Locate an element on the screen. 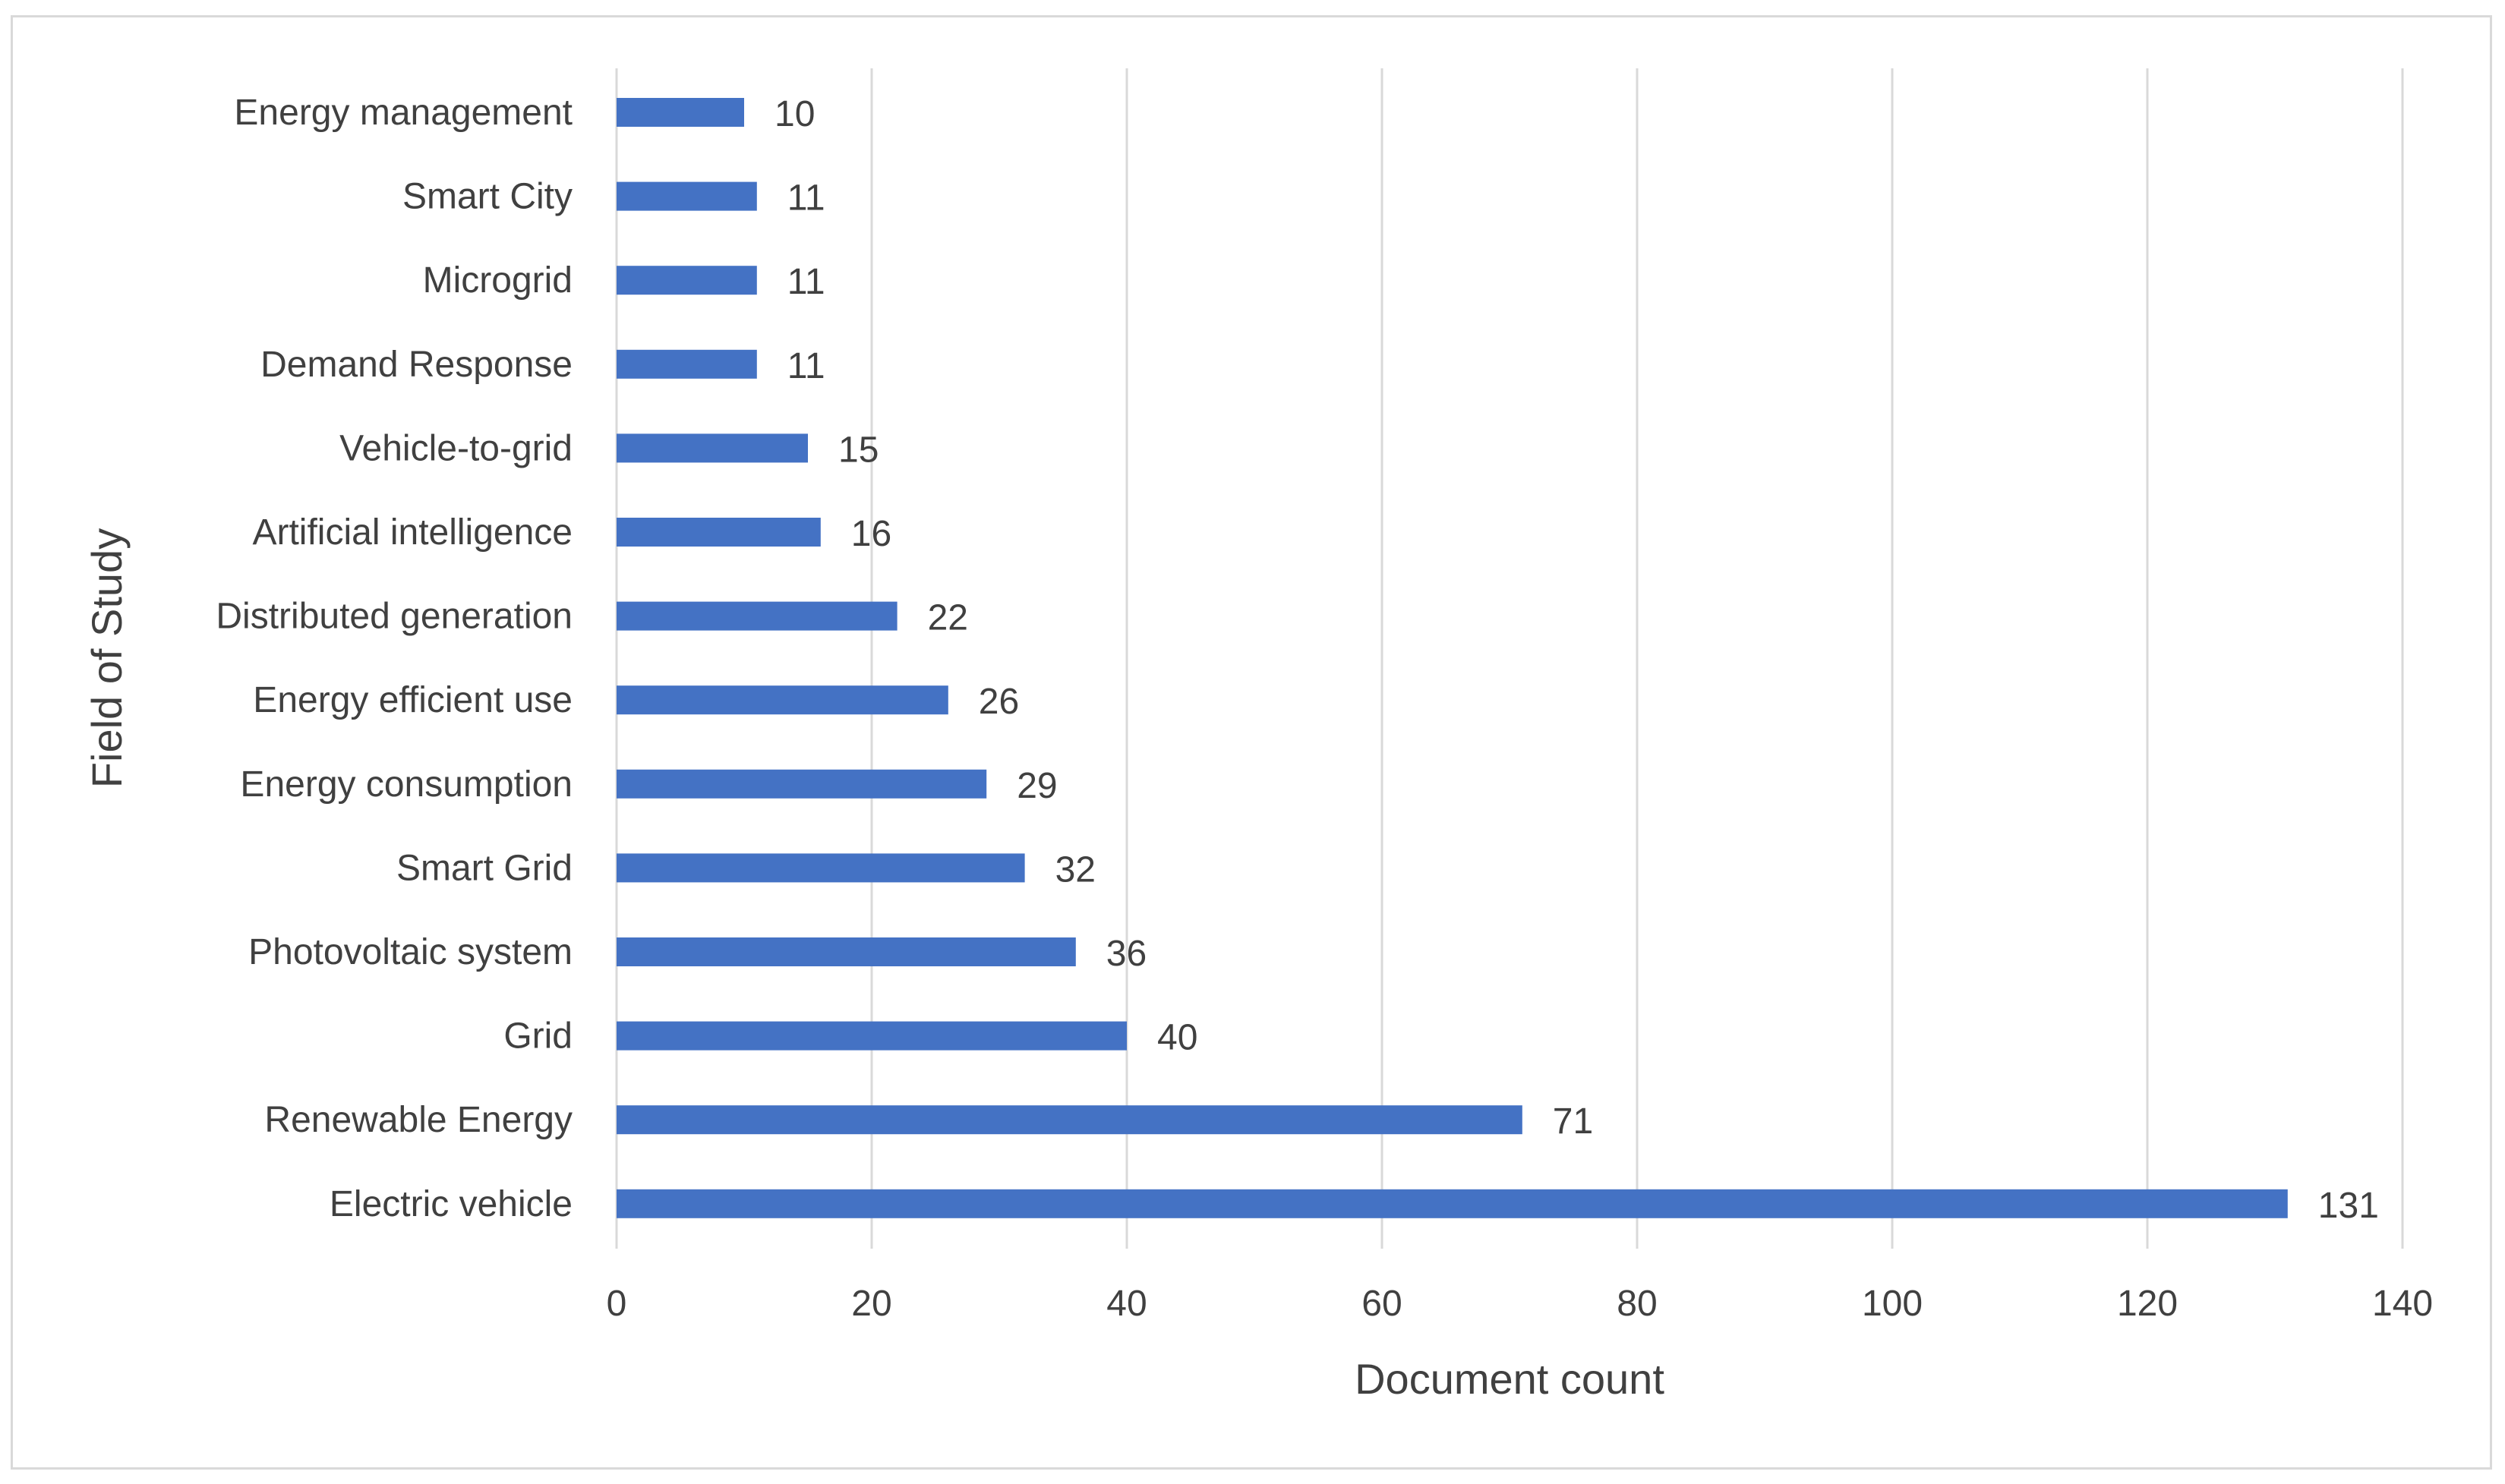 Image resolution: width=2505 pixels, height=1484 pixels. data-label: 32 is located at coordinates (1075, 869).